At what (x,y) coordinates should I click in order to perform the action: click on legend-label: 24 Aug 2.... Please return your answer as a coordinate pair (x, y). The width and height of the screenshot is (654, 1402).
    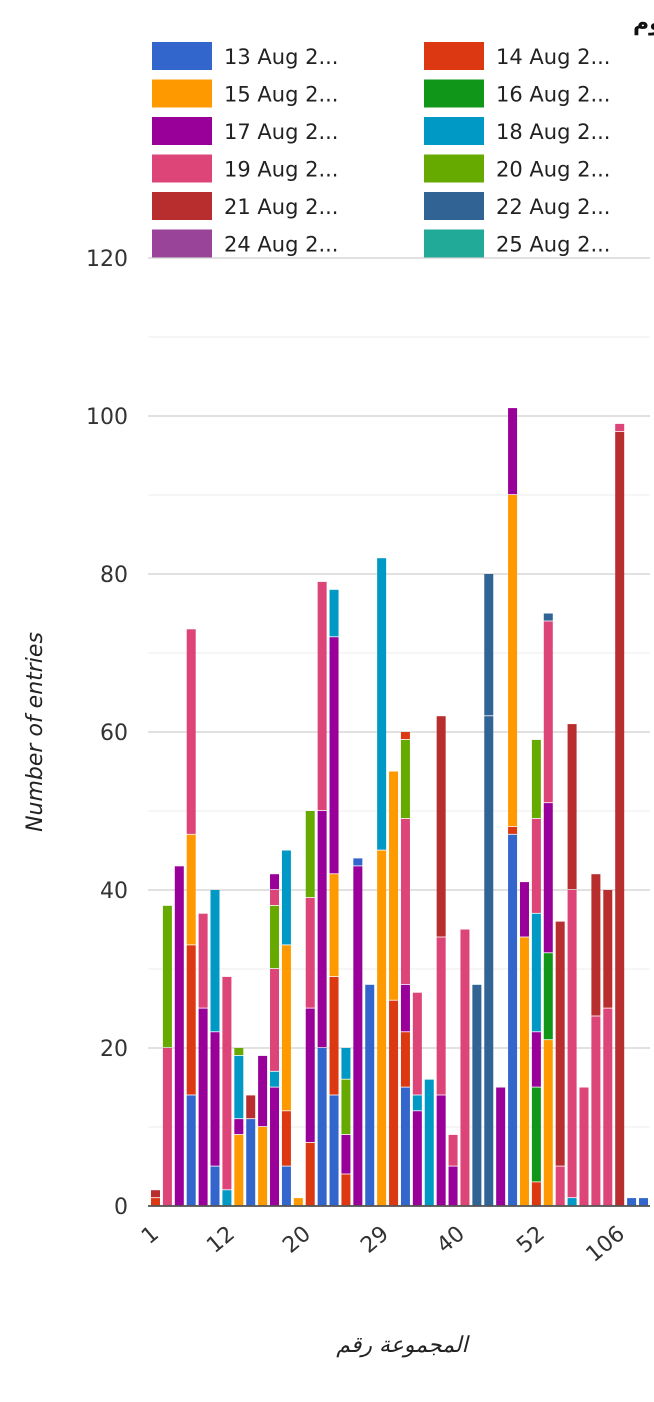
    Looking at the image, I should click on (281, 245).